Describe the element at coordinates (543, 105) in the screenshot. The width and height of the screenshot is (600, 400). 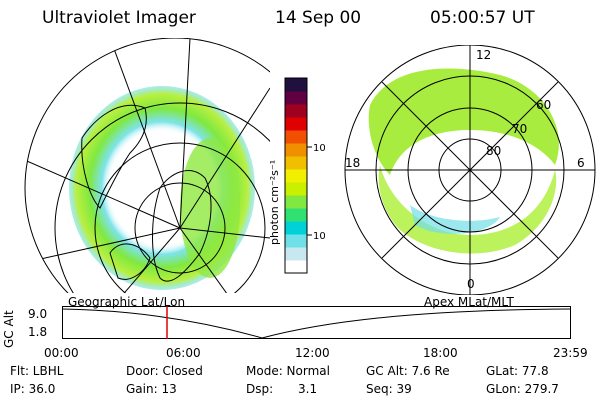
I see `lat-label-60: 60` at that location.